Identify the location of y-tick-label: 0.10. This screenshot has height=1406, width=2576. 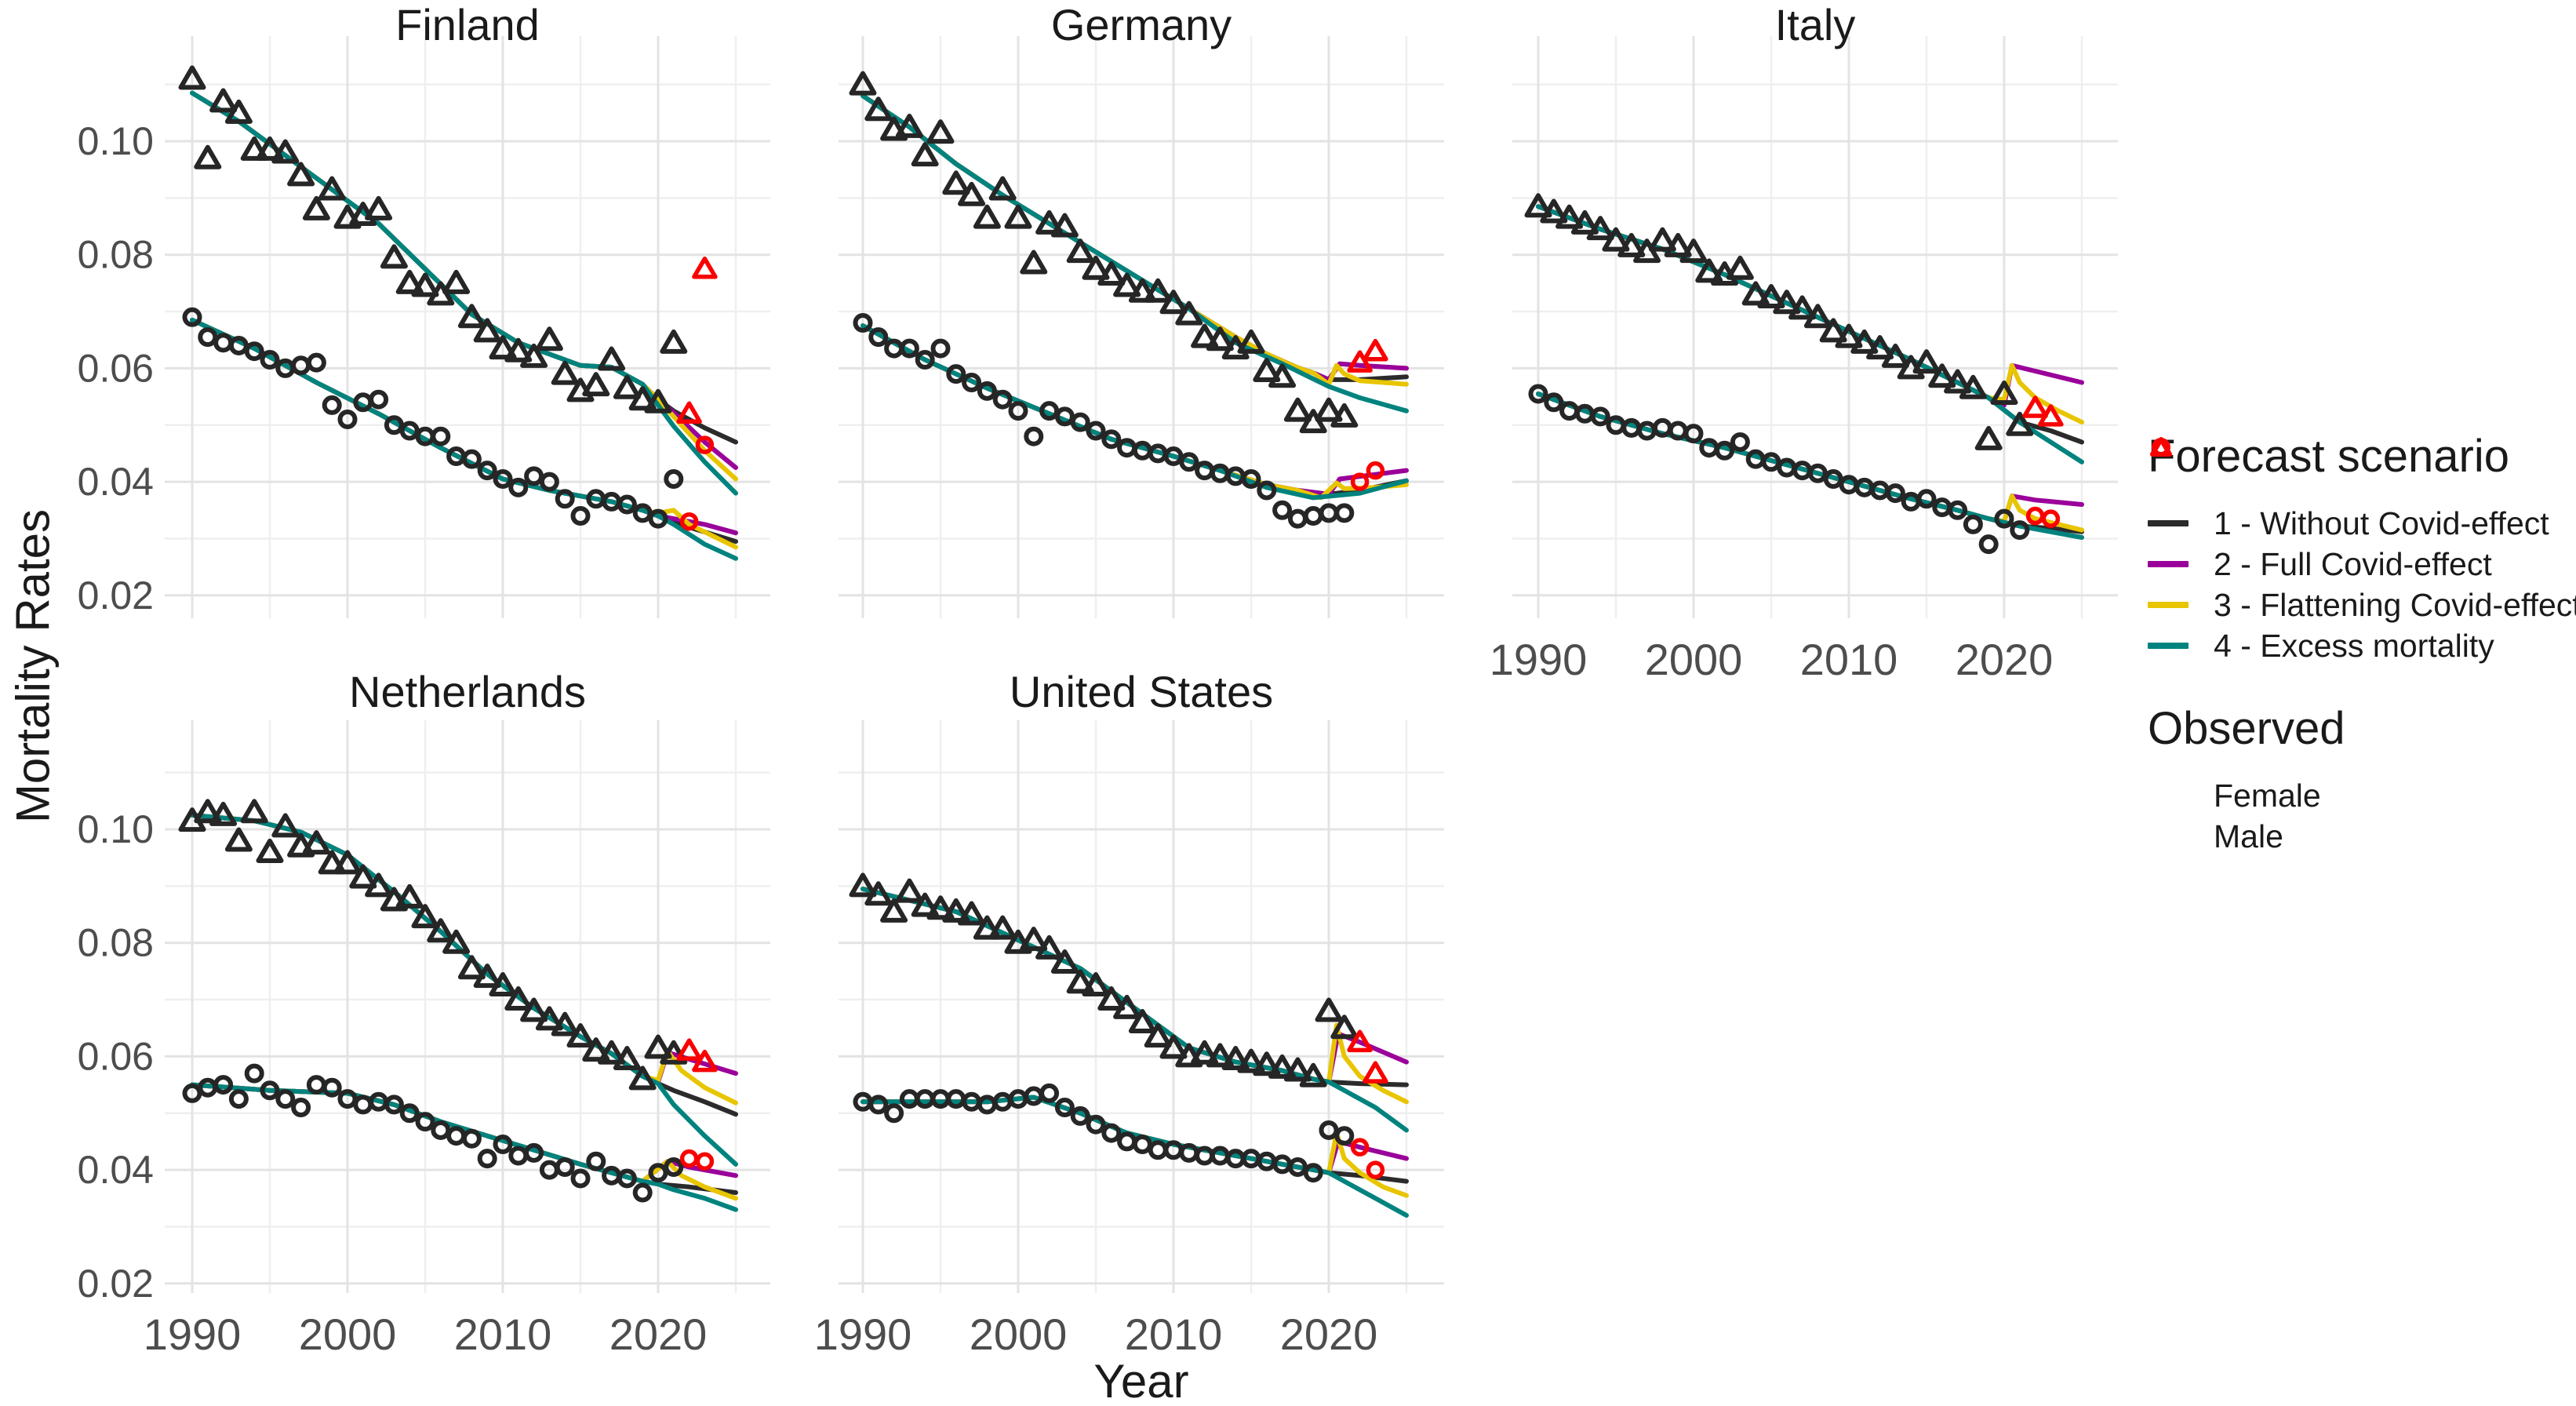
(116, 829).